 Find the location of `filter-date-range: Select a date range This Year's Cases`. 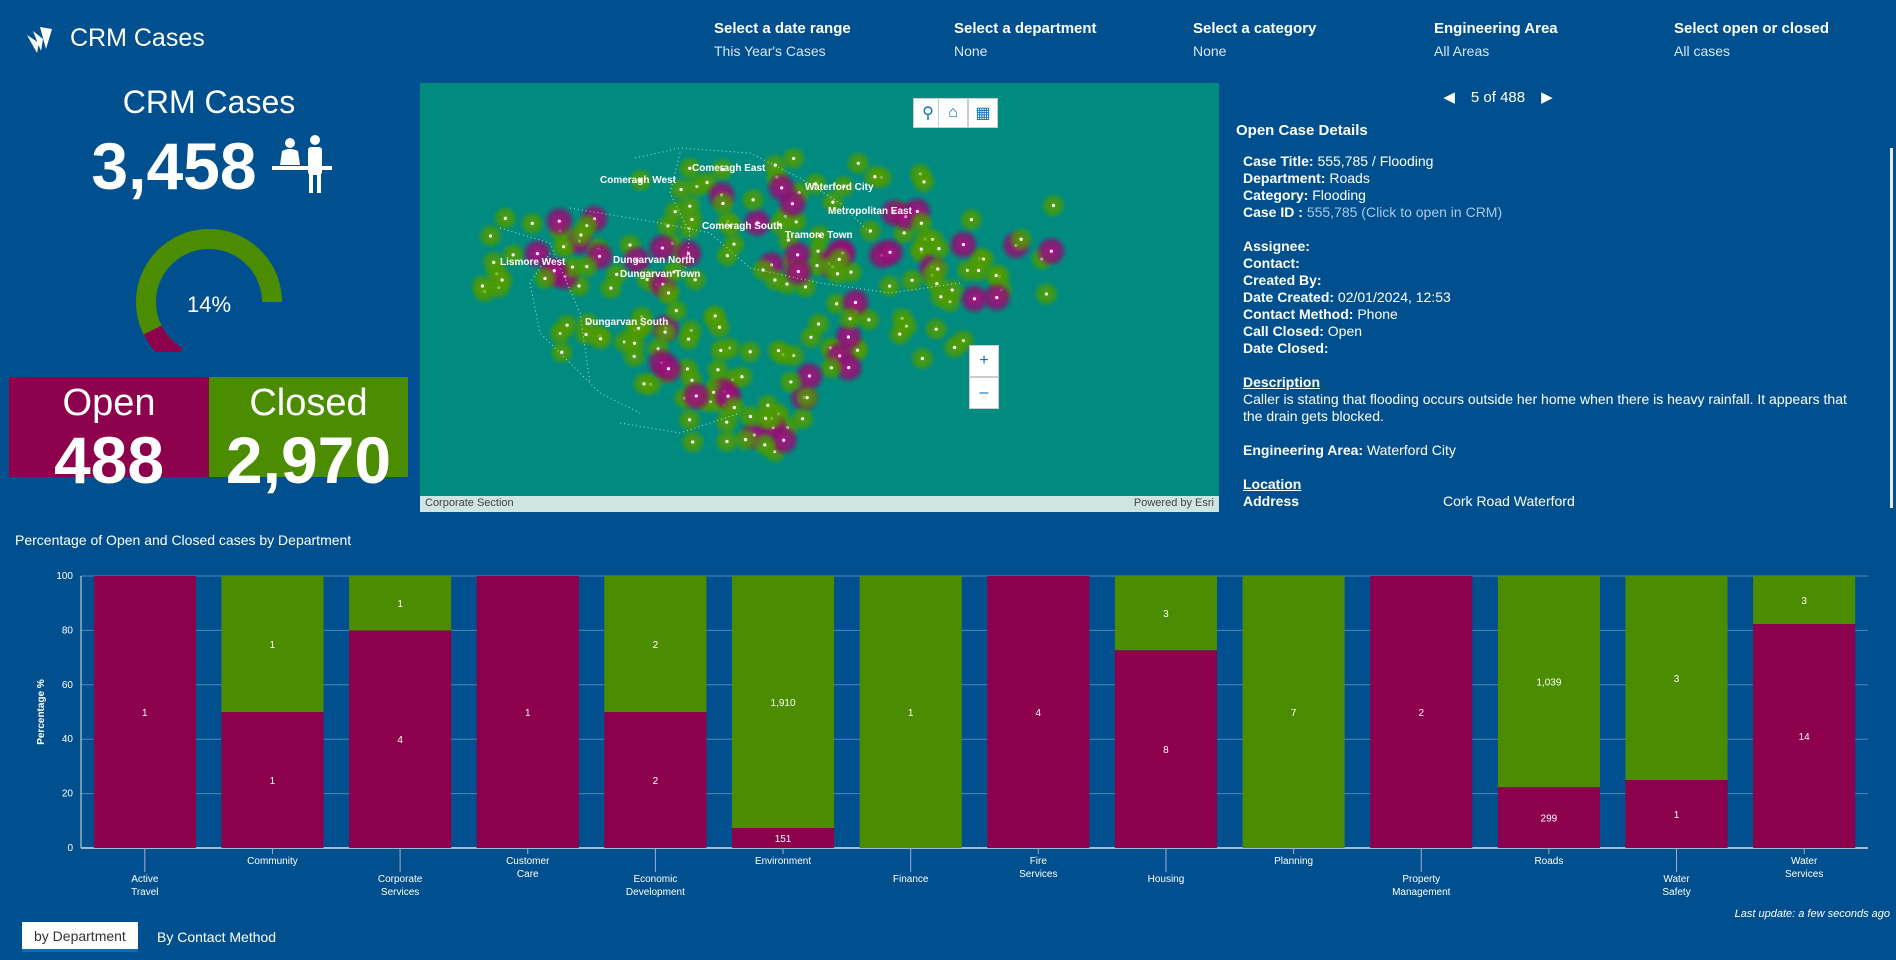

filter-date-range: Select a date range This Year's Cases is located at coordinates (782, 39).